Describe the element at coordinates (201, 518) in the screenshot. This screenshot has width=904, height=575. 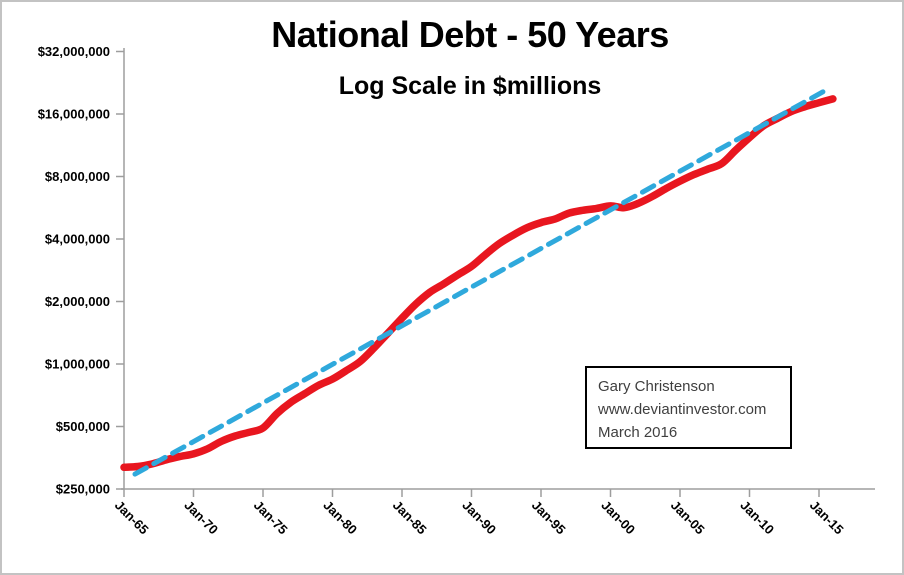
I see `x-axis-tick-label: Jan-70` at that location.